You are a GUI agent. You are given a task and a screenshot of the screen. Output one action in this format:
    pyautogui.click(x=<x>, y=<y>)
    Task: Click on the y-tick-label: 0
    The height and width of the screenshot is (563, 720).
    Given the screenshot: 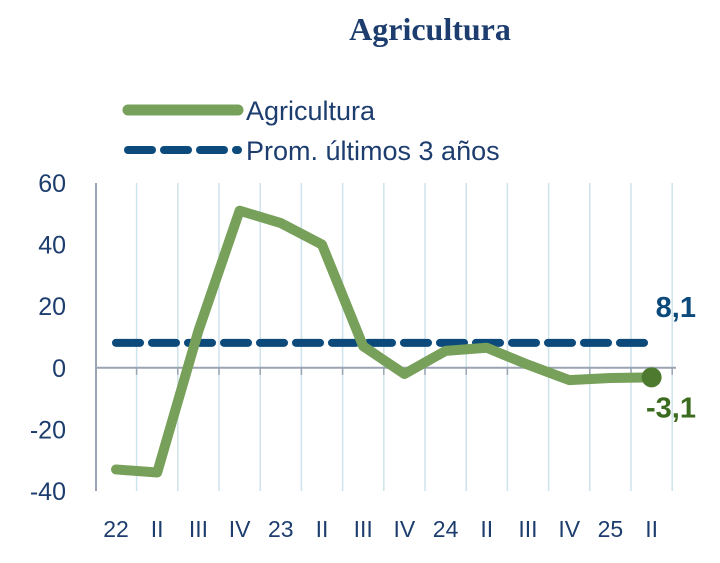 What is the action you would take?
    pyautogui.click(x=59, y=369)
    